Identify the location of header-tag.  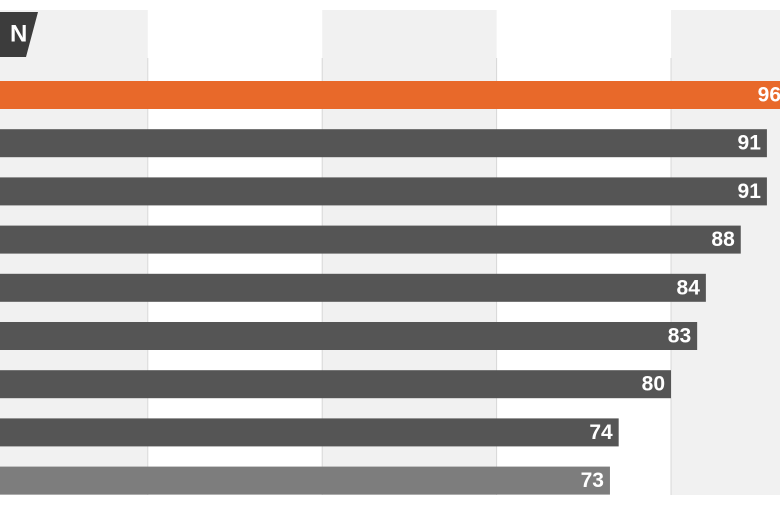
(19, 34).